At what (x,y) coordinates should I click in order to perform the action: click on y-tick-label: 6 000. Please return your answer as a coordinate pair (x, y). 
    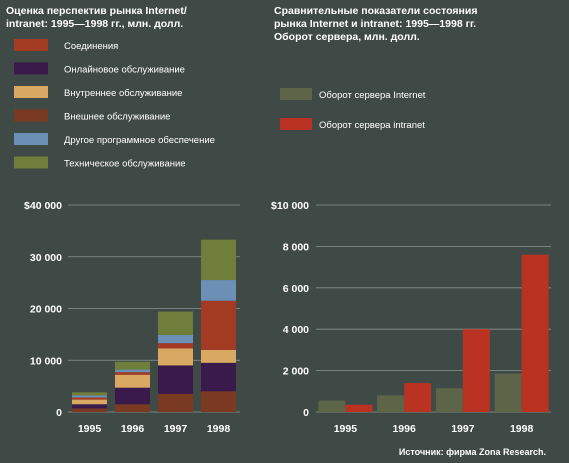
    Looking at the image, I should click on (296, 289).